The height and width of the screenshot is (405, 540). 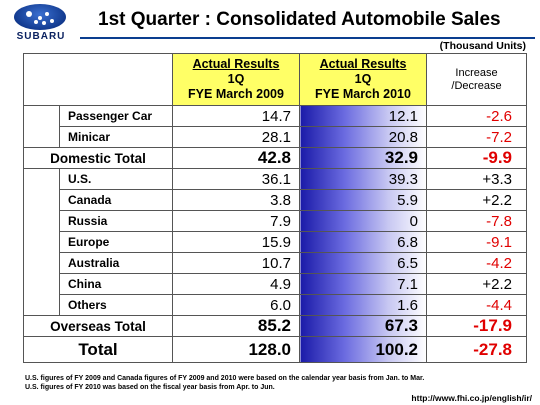 I want to click on value-change: -17.9, so click(x=476, y=326).